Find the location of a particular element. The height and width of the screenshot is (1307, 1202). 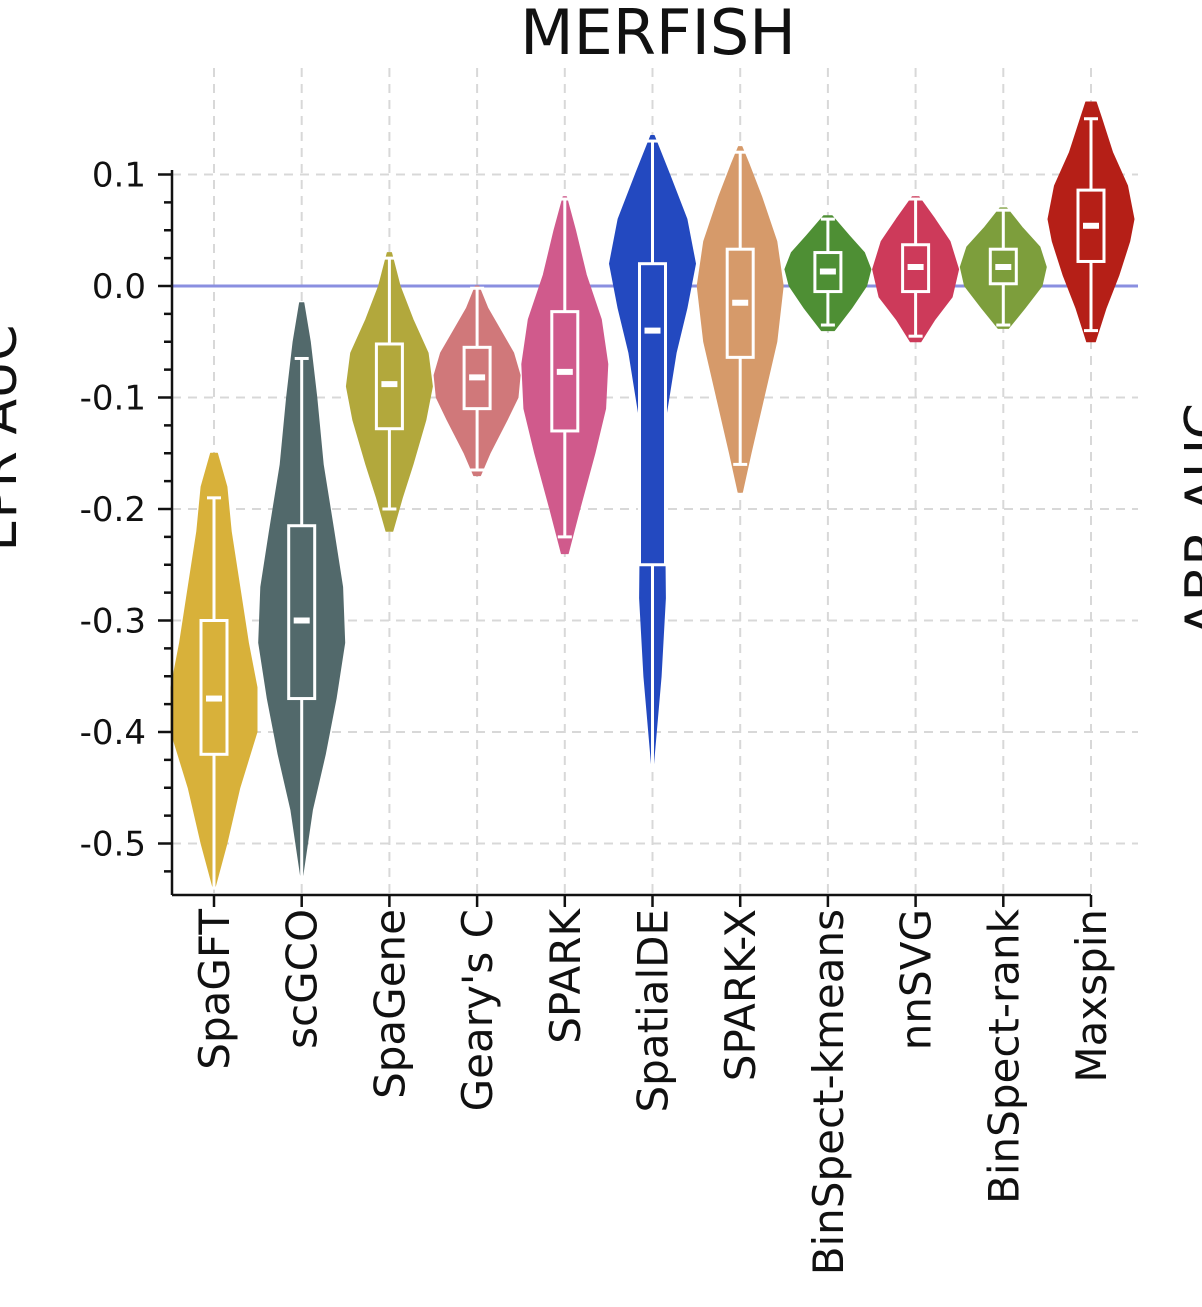

x-tick-label: BinSpect-kmeans is located at coordinates (828, 1092).